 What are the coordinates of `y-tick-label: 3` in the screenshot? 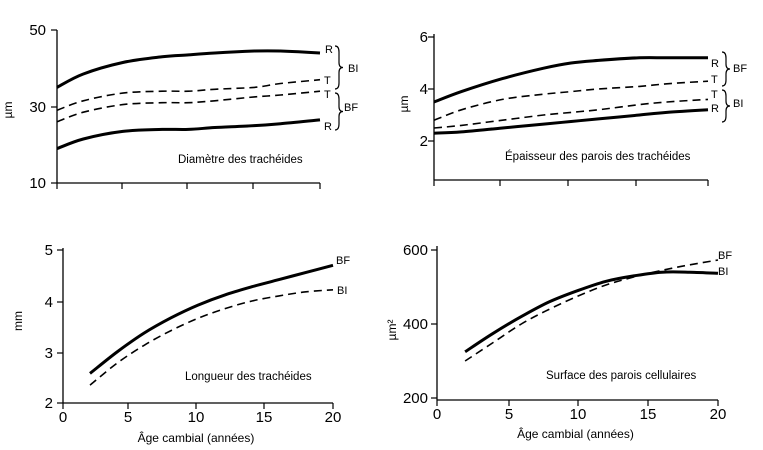 It's located at (49, 353).